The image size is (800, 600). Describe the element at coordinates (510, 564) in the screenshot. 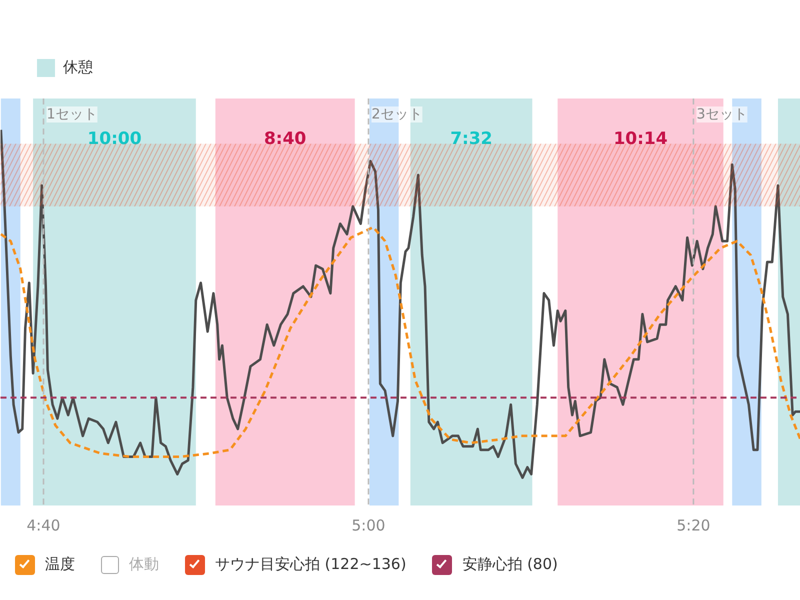

I see `legend-label: 安静心拍 (80)` at that location.